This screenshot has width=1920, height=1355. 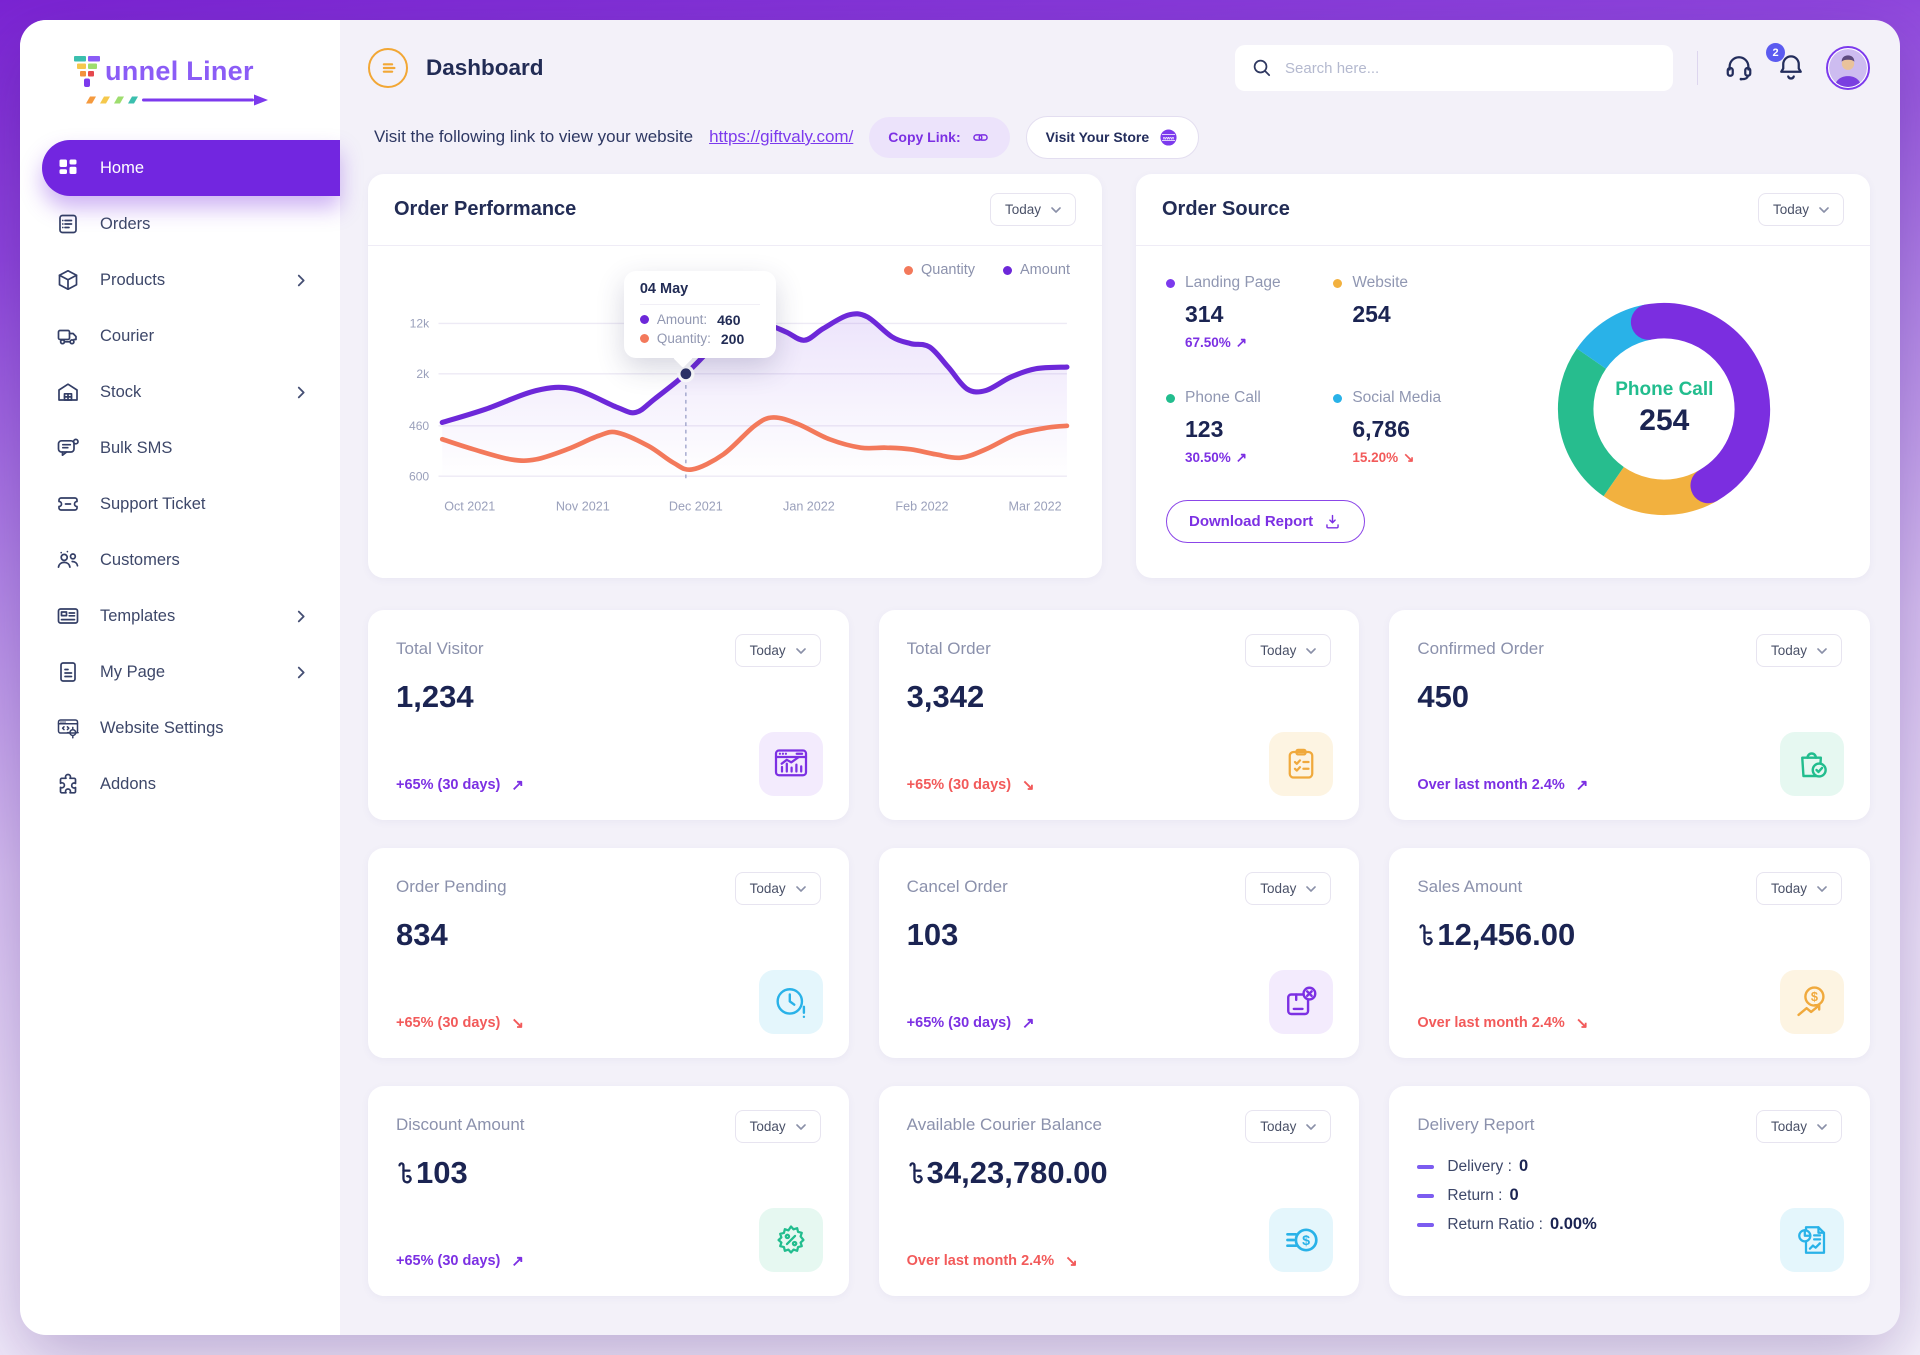 What do you see at coordinates (1426, 1195) in the screenshot?
I see `dash-bullet-icon` at bounding box center [1426, 1195].